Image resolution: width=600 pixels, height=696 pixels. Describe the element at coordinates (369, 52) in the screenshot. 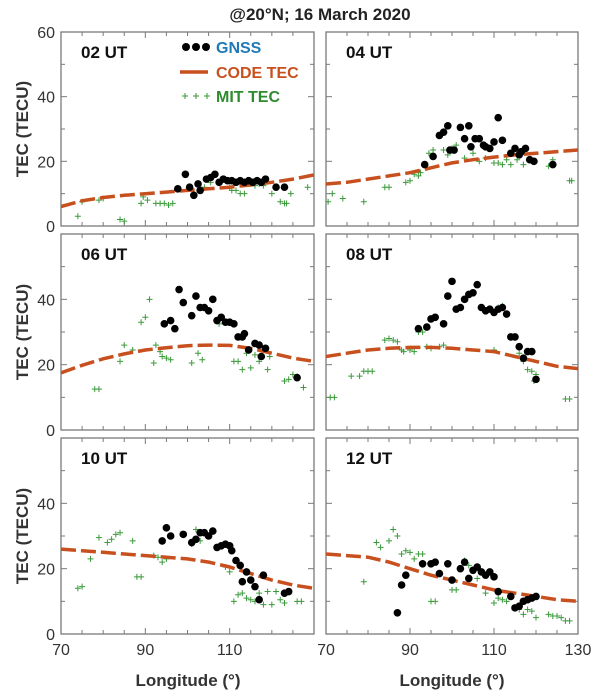

I see `panel-label: 04 UT` at that location.